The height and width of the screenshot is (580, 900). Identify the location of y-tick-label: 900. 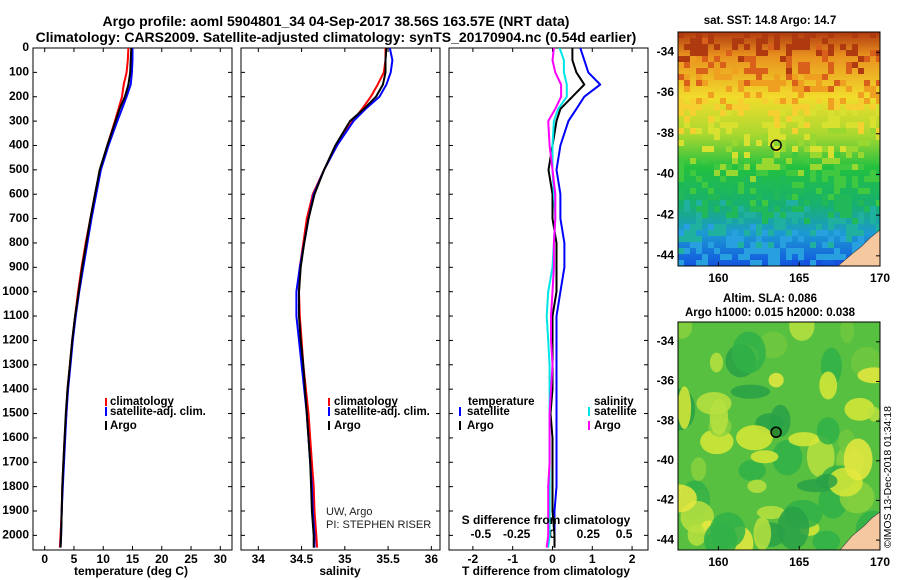
(19, 266).